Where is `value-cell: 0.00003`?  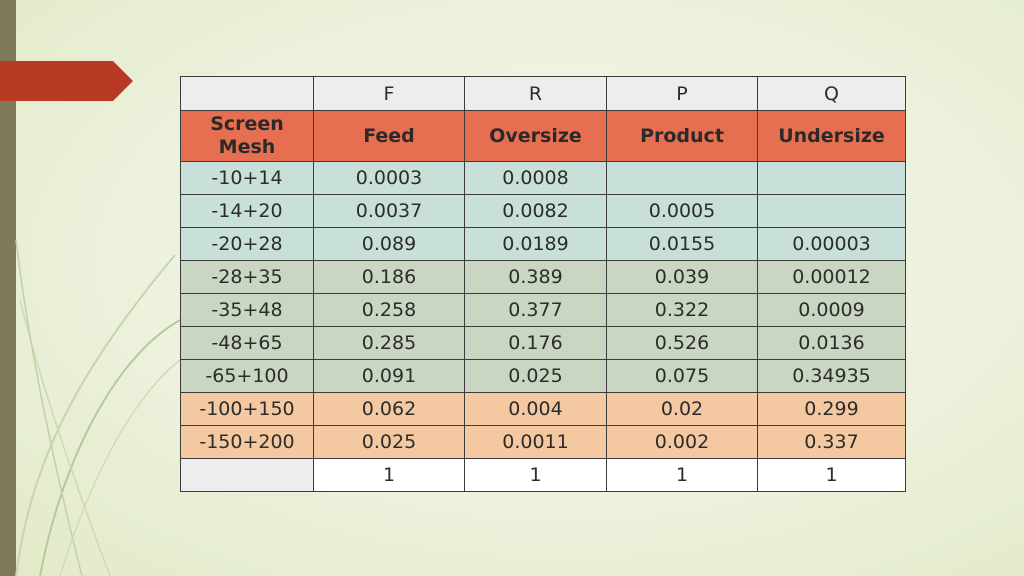
value-cell: 0.00003 is located at coordinates (831, 244).